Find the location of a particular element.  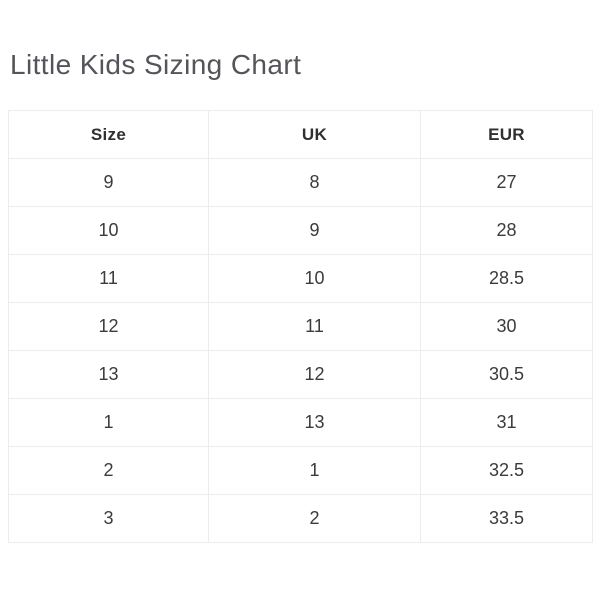

table-row: 13 12 30.5 is located at coordinates (300, 374).